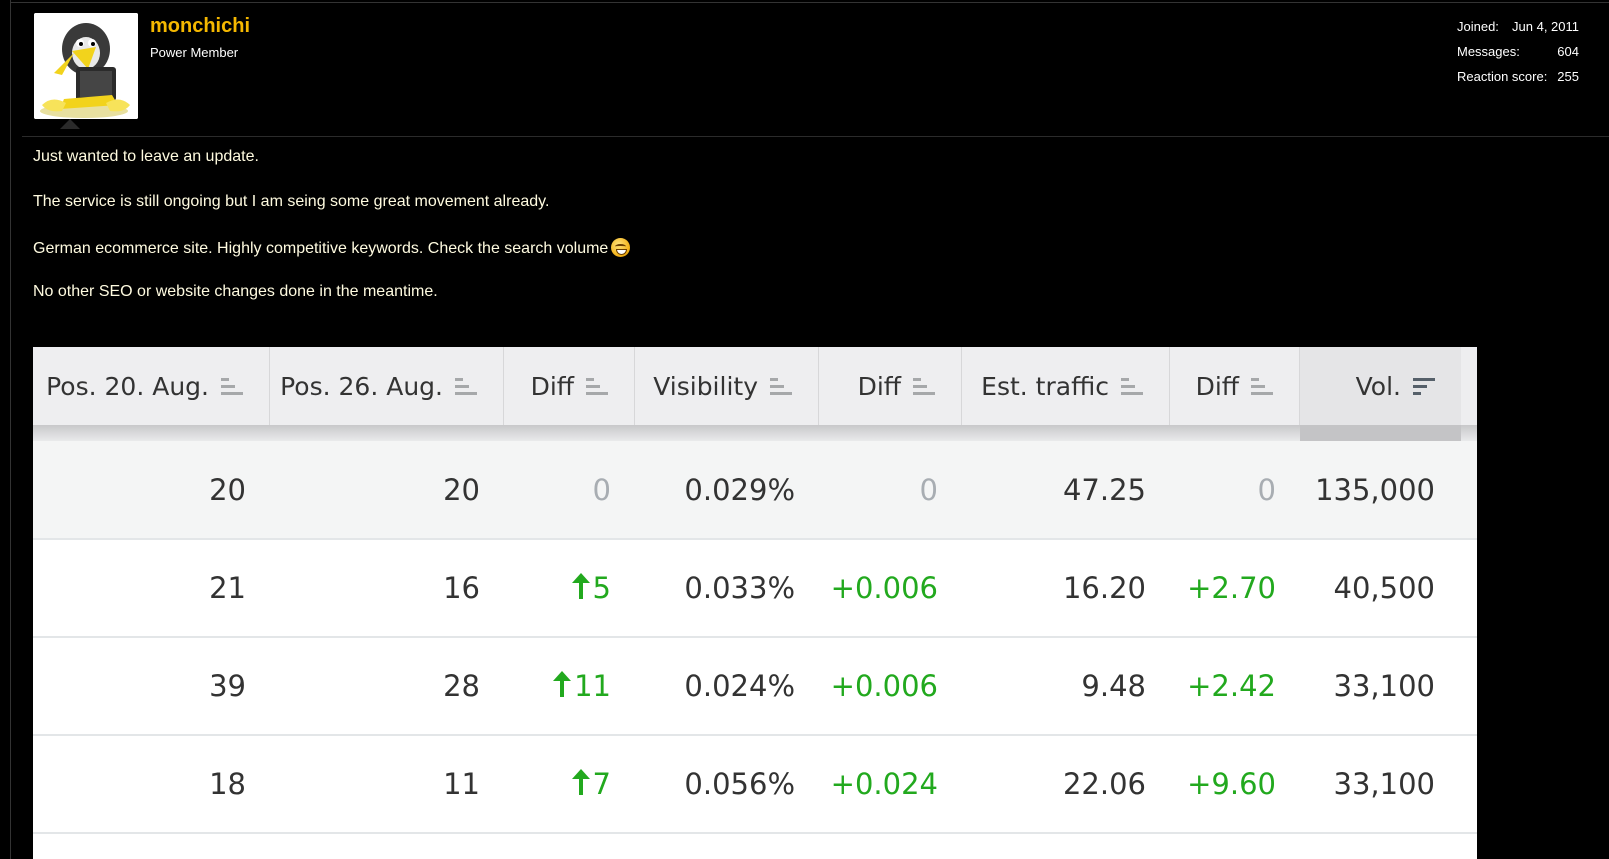 The width and height of the screenshot is (1609, 859). Describe the element at coordinates (1469, 386) in the screenshot. I see `header-filler` at that location.